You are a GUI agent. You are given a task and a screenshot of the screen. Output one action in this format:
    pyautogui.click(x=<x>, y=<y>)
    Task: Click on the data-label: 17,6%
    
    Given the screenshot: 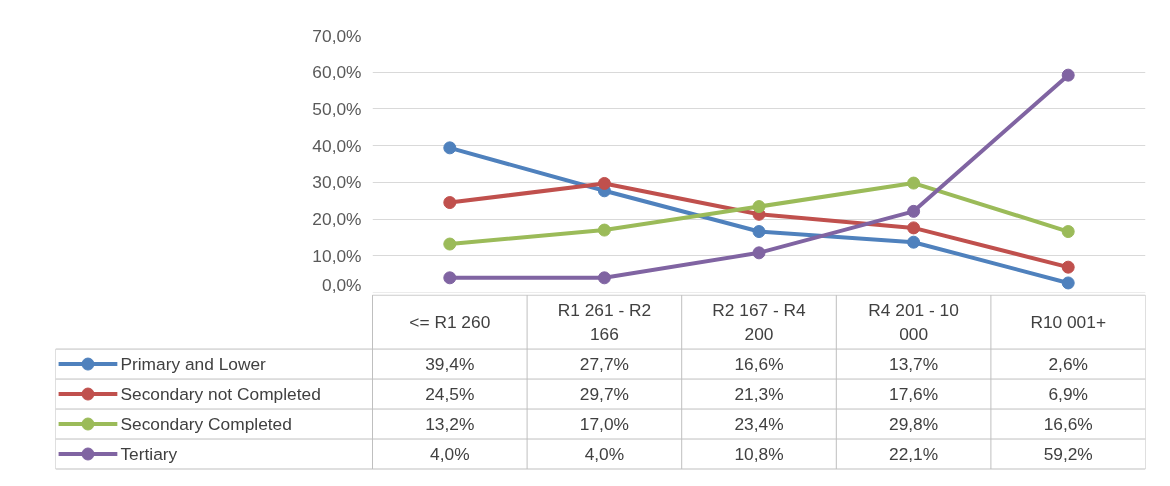 What is the action you would take?
    pyautogui.click(x=914, y=394)
    